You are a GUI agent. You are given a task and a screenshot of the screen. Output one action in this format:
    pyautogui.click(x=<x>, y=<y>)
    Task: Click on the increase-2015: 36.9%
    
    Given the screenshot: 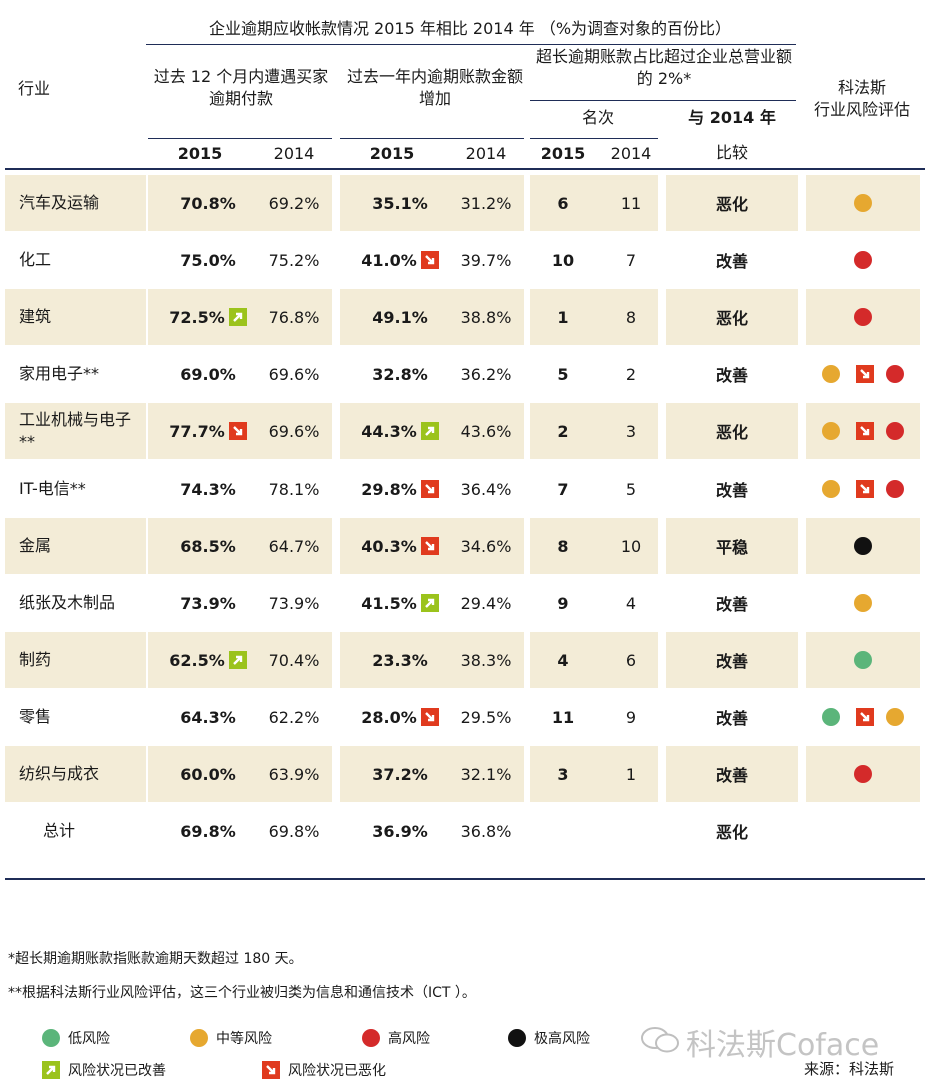 What is the action you would take?
    pyautogui.click(x=400, y=831)
    